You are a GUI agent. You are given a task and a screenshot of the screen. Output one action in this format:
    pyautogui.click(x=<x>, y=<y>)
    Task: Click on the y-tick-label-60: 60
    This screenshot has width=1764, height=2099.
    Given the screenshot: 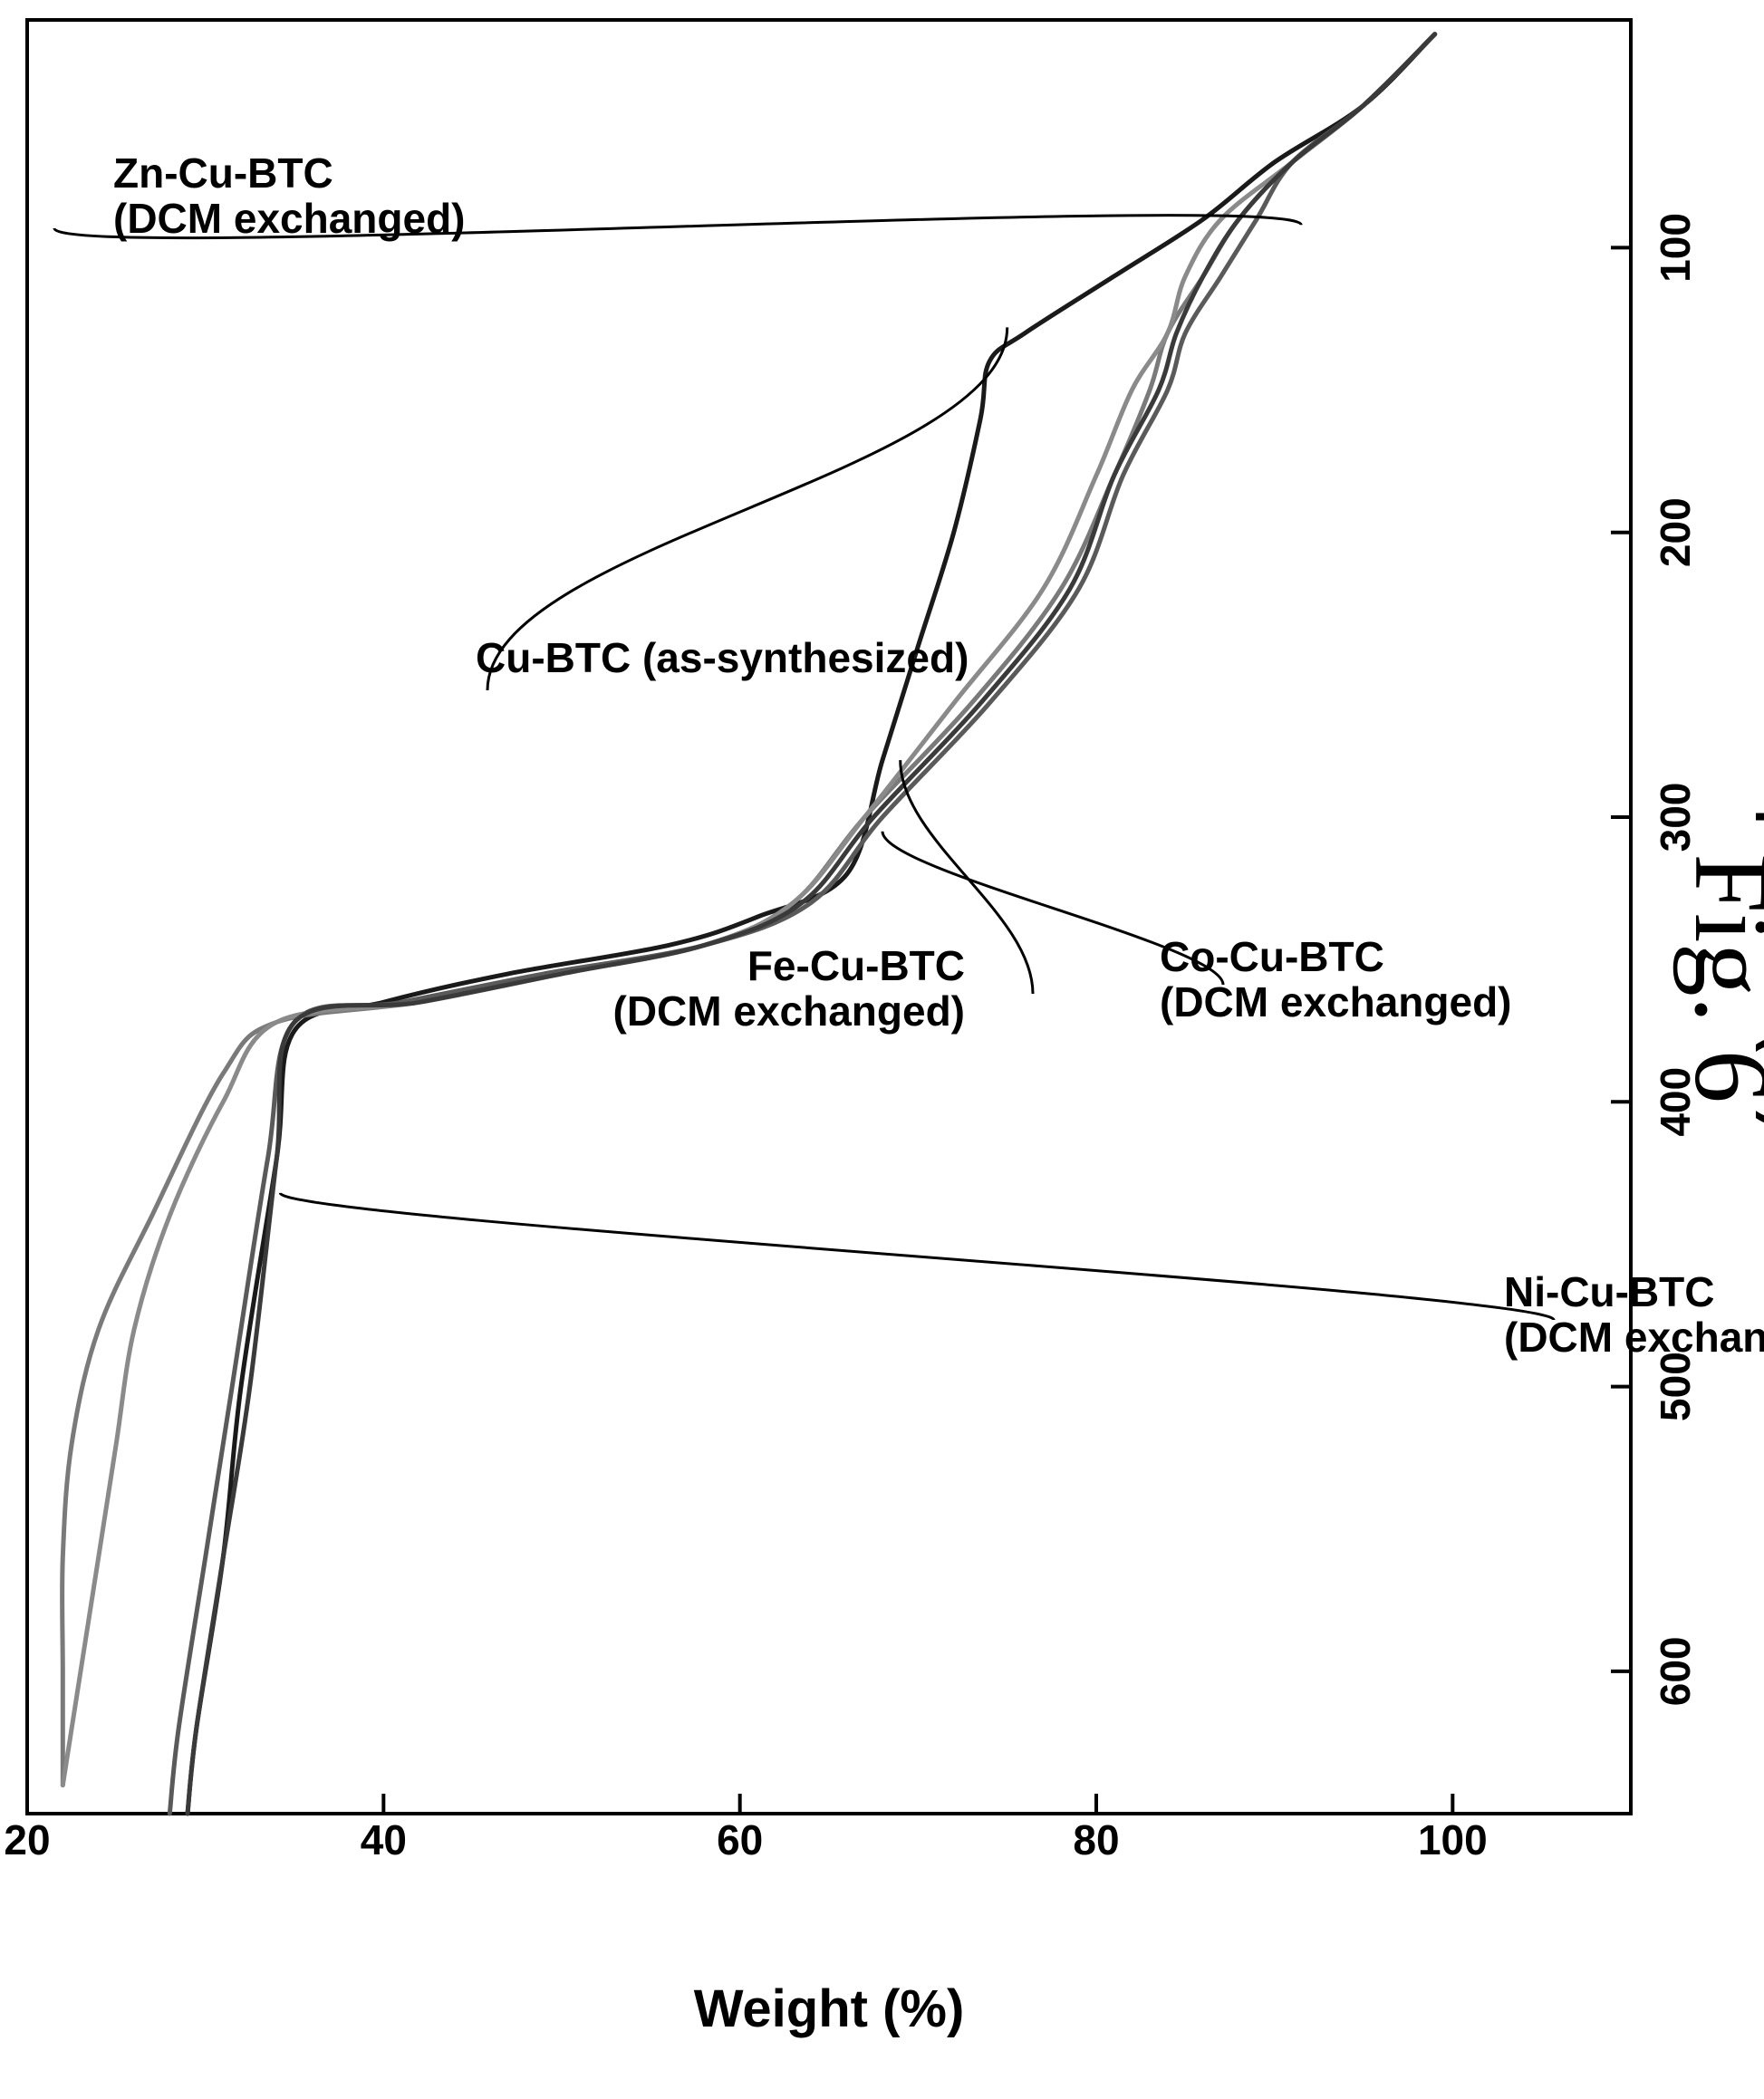 What is the action you would take?
    pyautogui.click(x=740, y=1840)
    